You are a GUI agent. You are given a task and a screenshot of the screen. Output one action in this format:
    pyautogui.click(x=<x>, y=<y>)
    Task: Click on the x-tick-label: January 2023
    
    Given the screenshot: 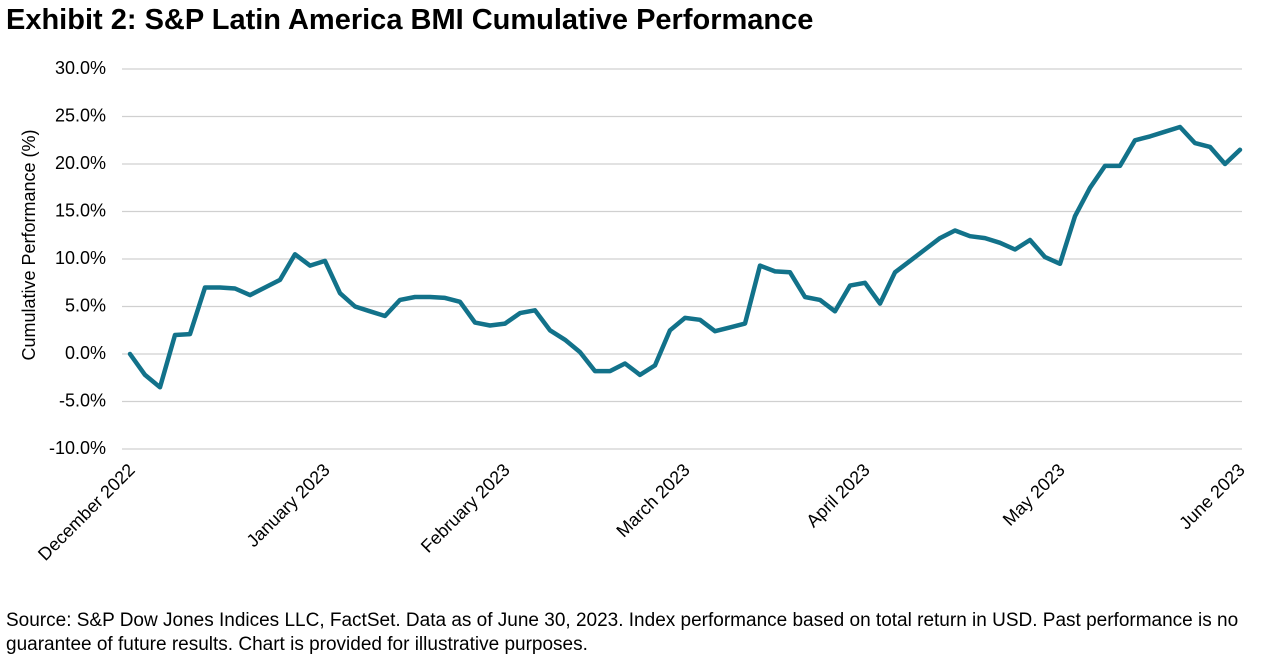 What is the action you would take?
    pyautogui.click(x=288, y=505)
    